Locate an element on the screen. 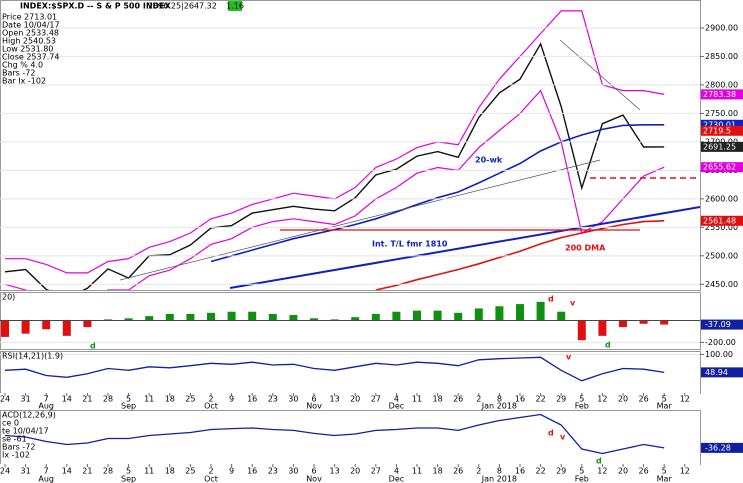  y-tick-label: 2800.00 is located at coordinates (721, 84).